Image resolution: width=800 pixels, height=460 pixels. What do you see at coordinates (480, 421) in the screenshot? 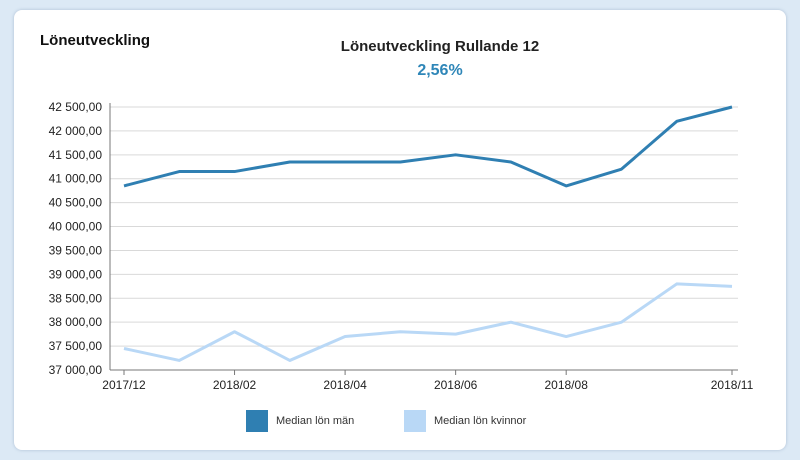
I see `legend-label-women: Median lön kvinnor` at bounding box center [480, 421].